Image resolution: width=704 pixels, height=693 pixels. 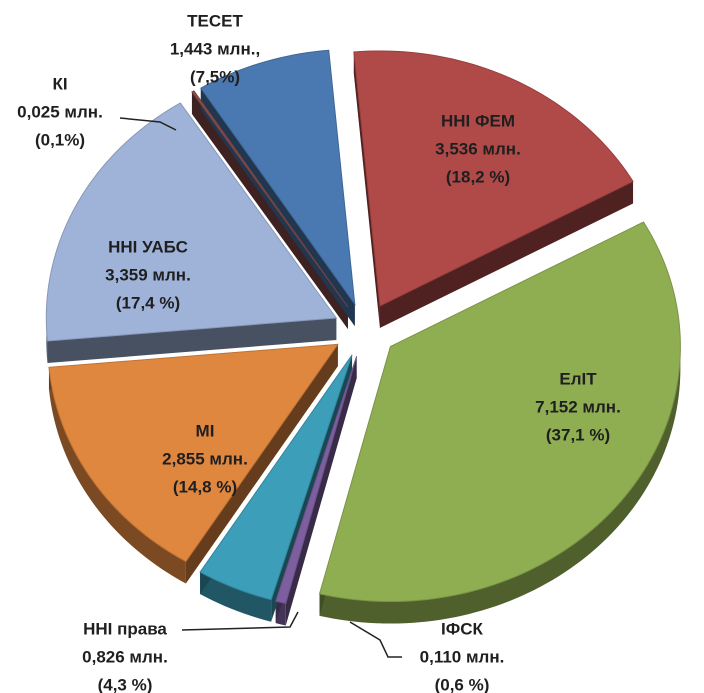 What do you see at coordinates (59, 83) in the screenshot?
I see `category-label: КІ` at bounding box center [59, 83].